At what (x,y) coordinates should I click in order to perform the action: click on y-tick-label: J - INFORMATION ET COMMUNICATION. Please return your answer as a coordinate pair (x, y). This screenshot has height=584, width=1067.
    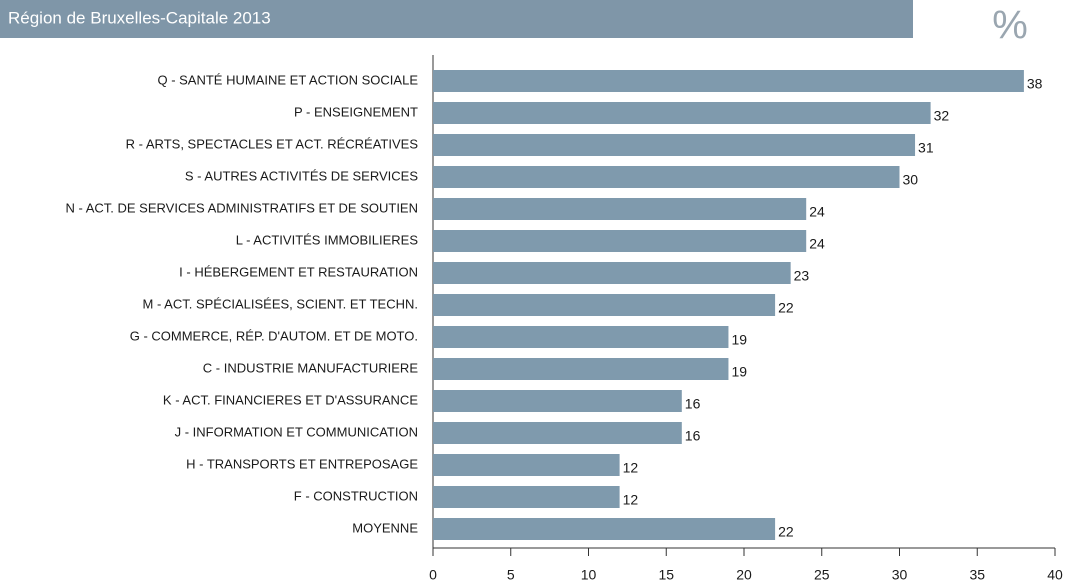
    Looking at the image, I should click on (296, 431).